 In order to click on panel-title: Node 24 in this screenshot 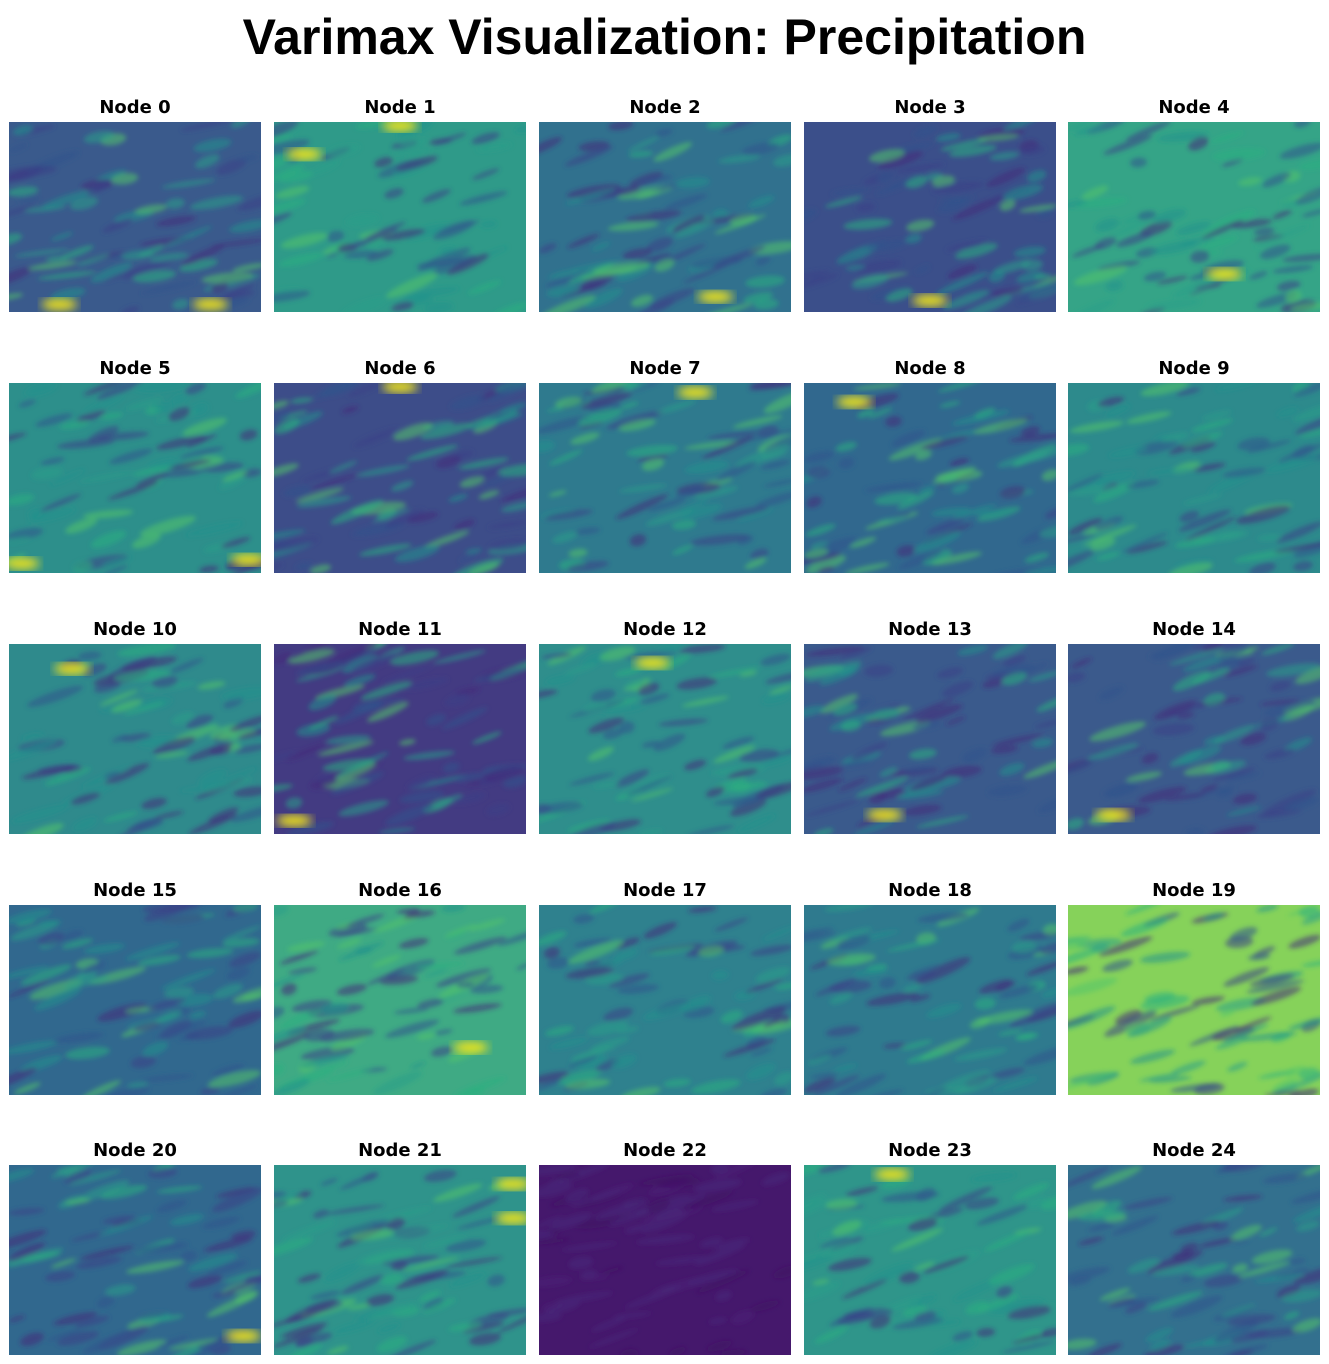, I will do `click(1194, 1150)`.